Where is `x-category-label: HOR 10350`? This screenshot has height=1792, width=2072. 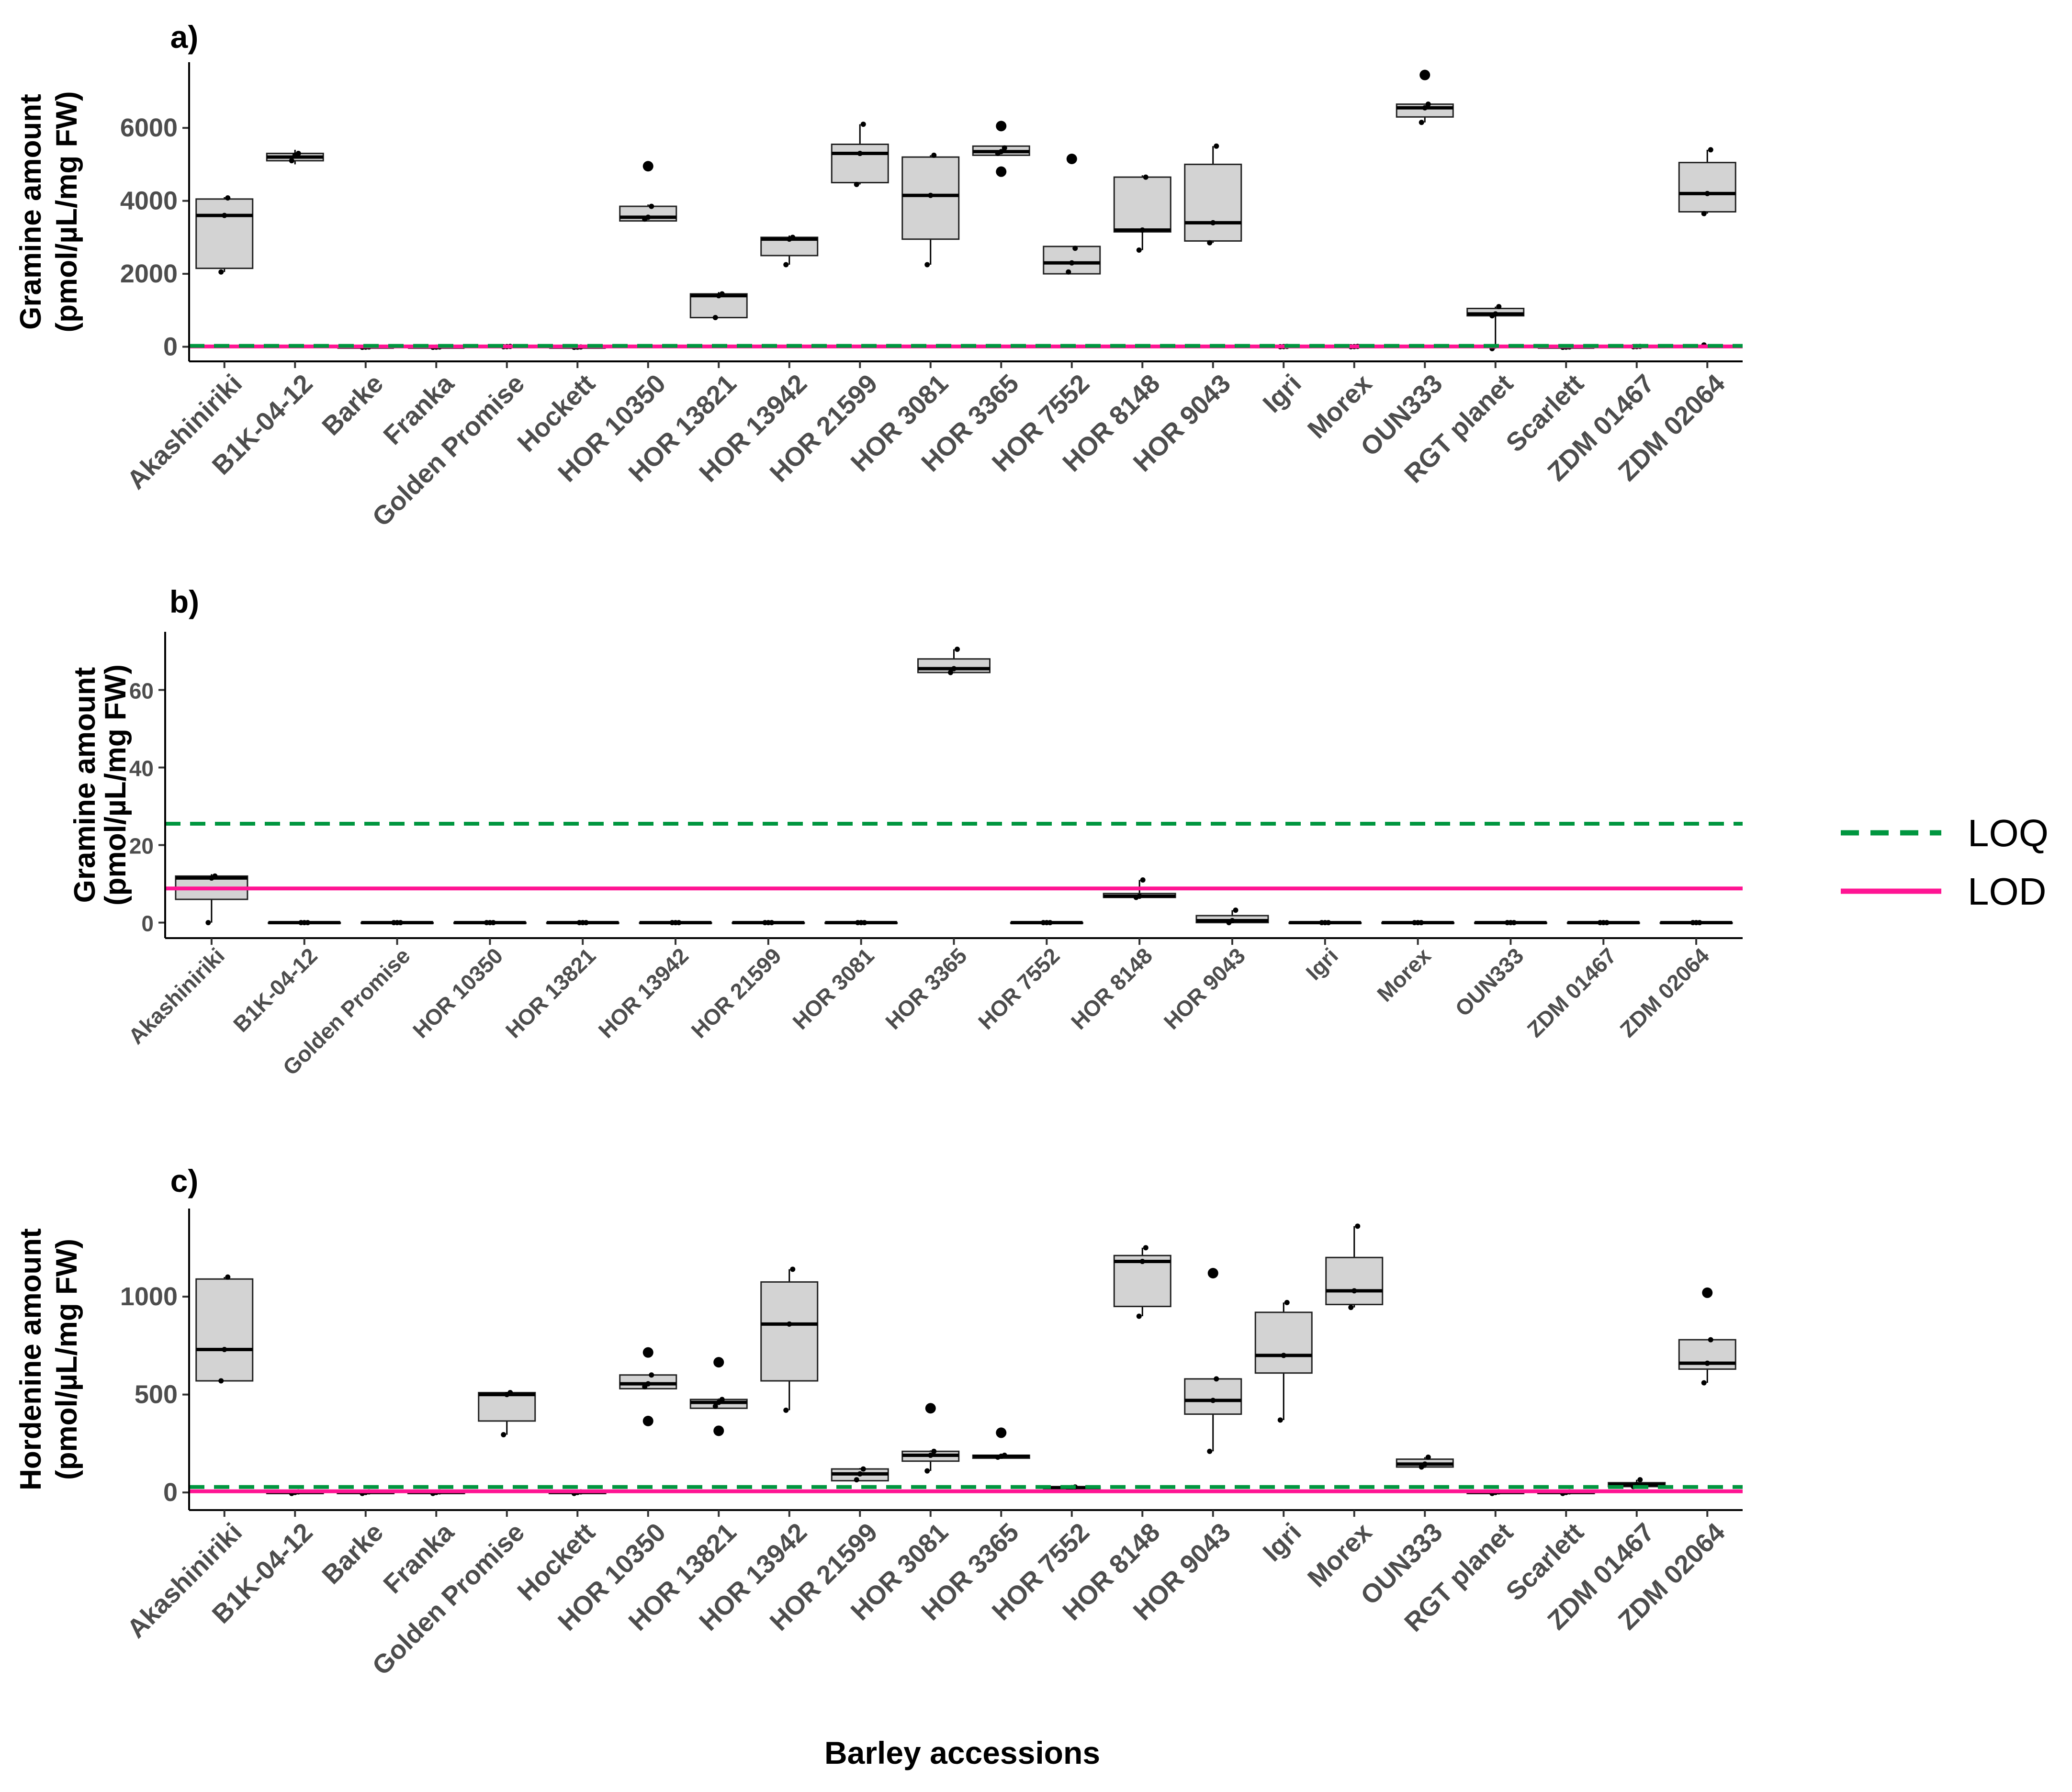 x-category-label: HOR 10350 is located at coordinates (458, 993).